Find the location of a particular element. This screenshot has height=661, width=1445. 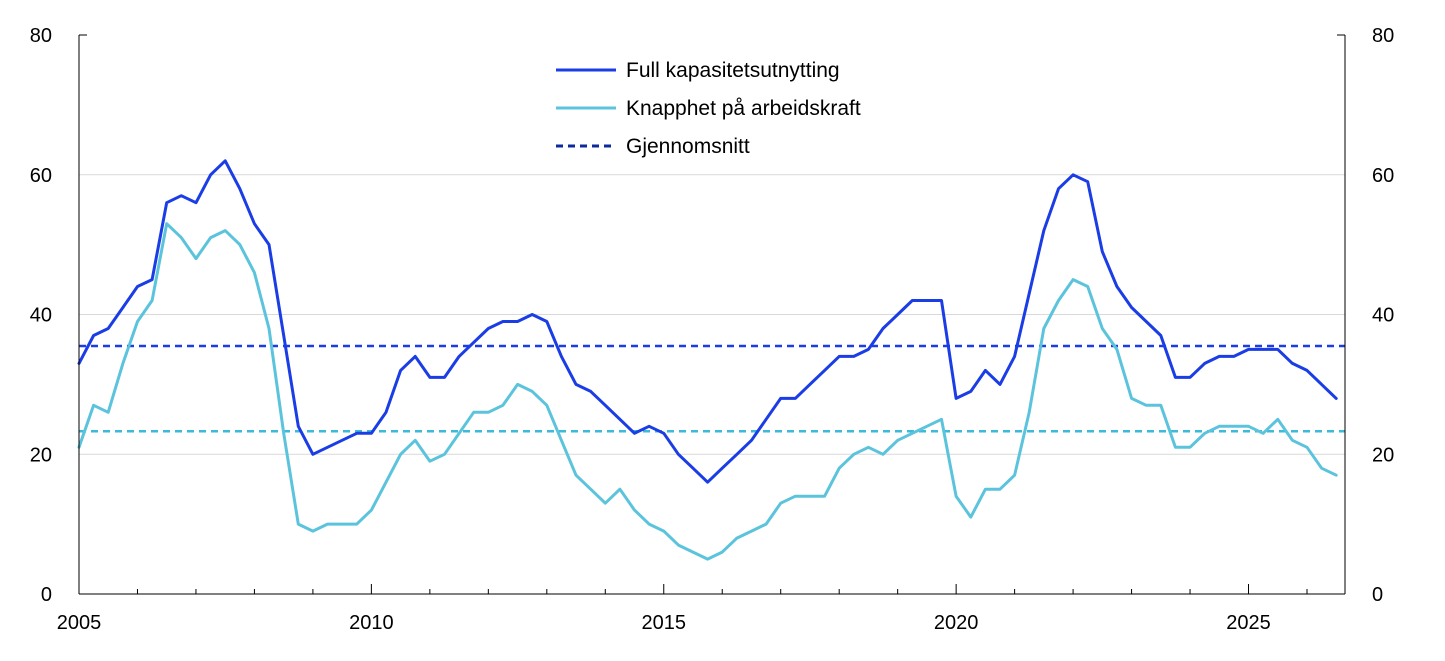

y-tick-label-left-40: 40 is located at coordinates (41, 316).